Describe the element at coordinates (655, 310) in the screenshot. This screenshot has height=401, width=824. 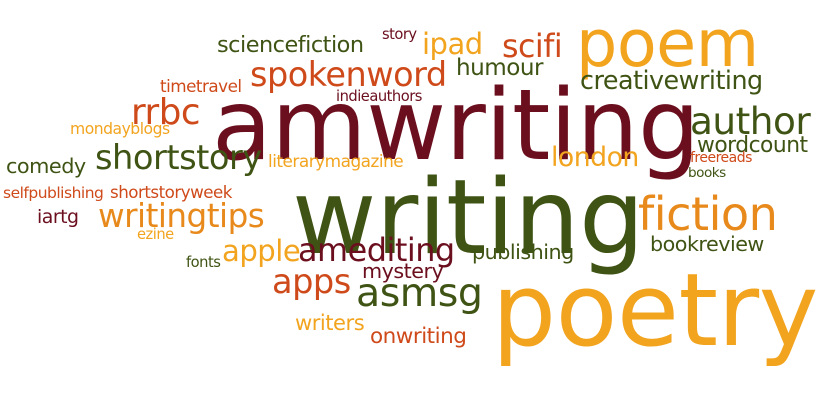
I see `word-poetry: poetry` at that location.